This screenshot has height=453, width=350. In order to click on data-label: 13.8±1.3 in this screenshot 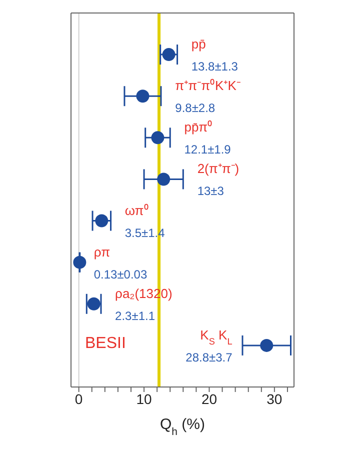, I will do `click(214, 67)`.